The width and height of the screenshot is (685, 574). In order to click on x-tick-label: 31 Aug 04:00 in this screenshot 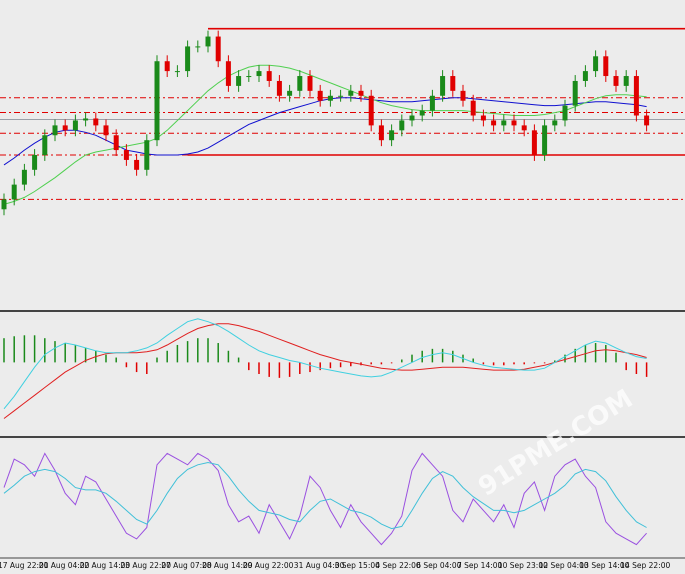, I will do `click(319, 565)`.